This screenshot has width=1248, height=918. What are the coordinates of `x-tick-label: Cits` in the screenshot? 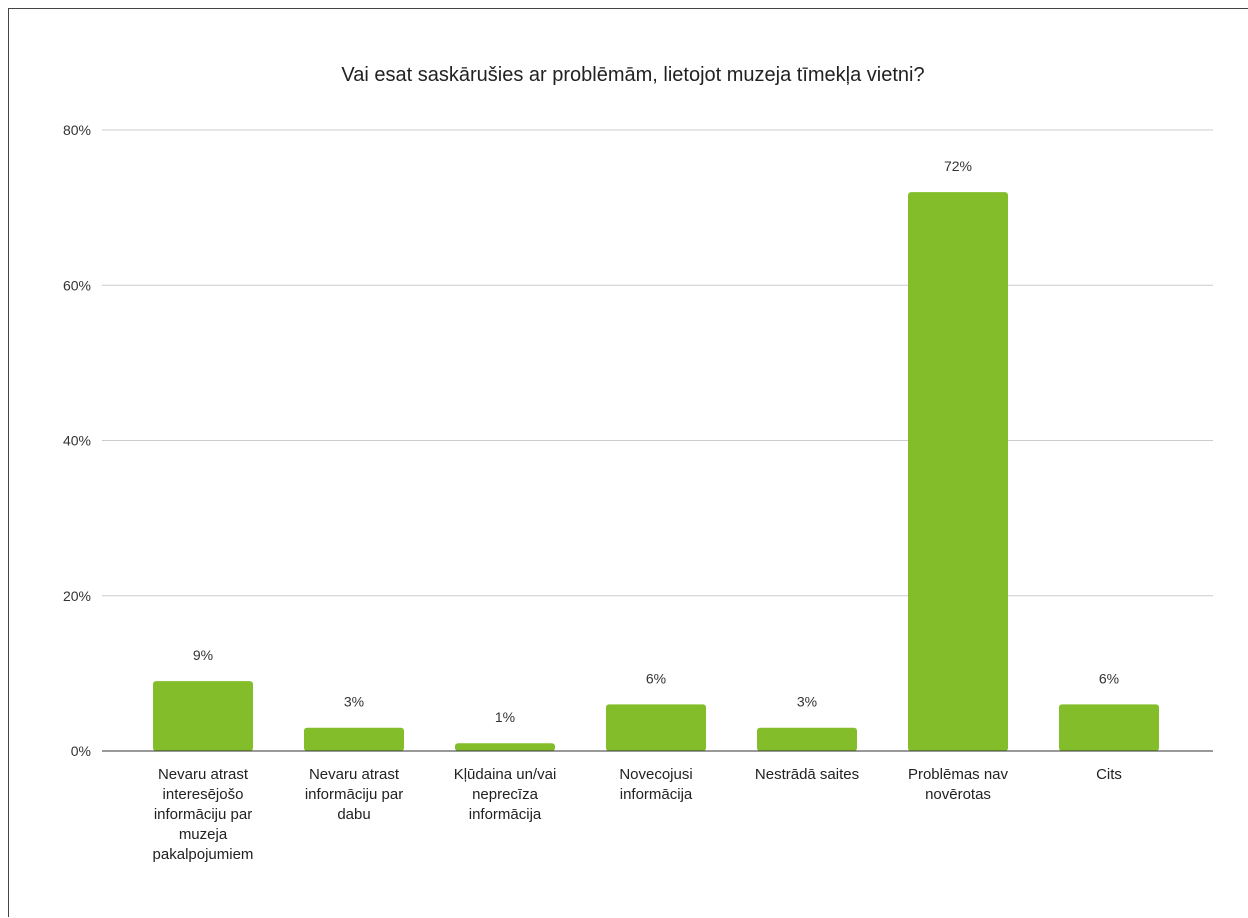 It's located at (1109, 774).